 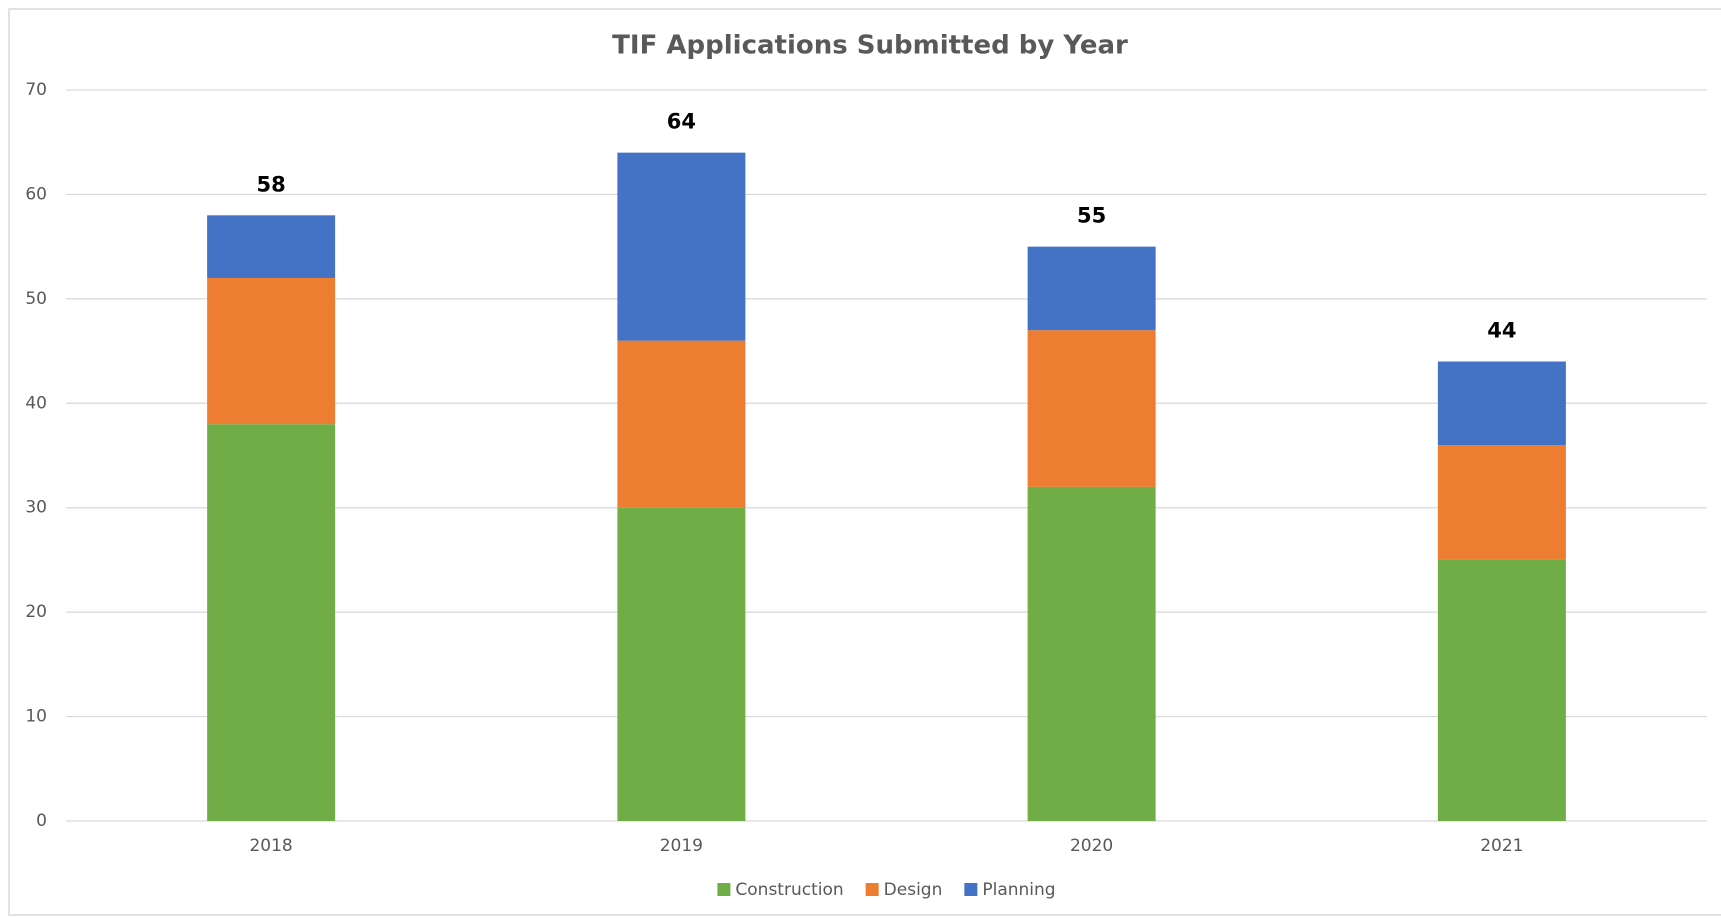 What do you see at coordinates (789, 890) in the screenshot?
I see `legend-label: Construction` at bounding box center [789, 890].